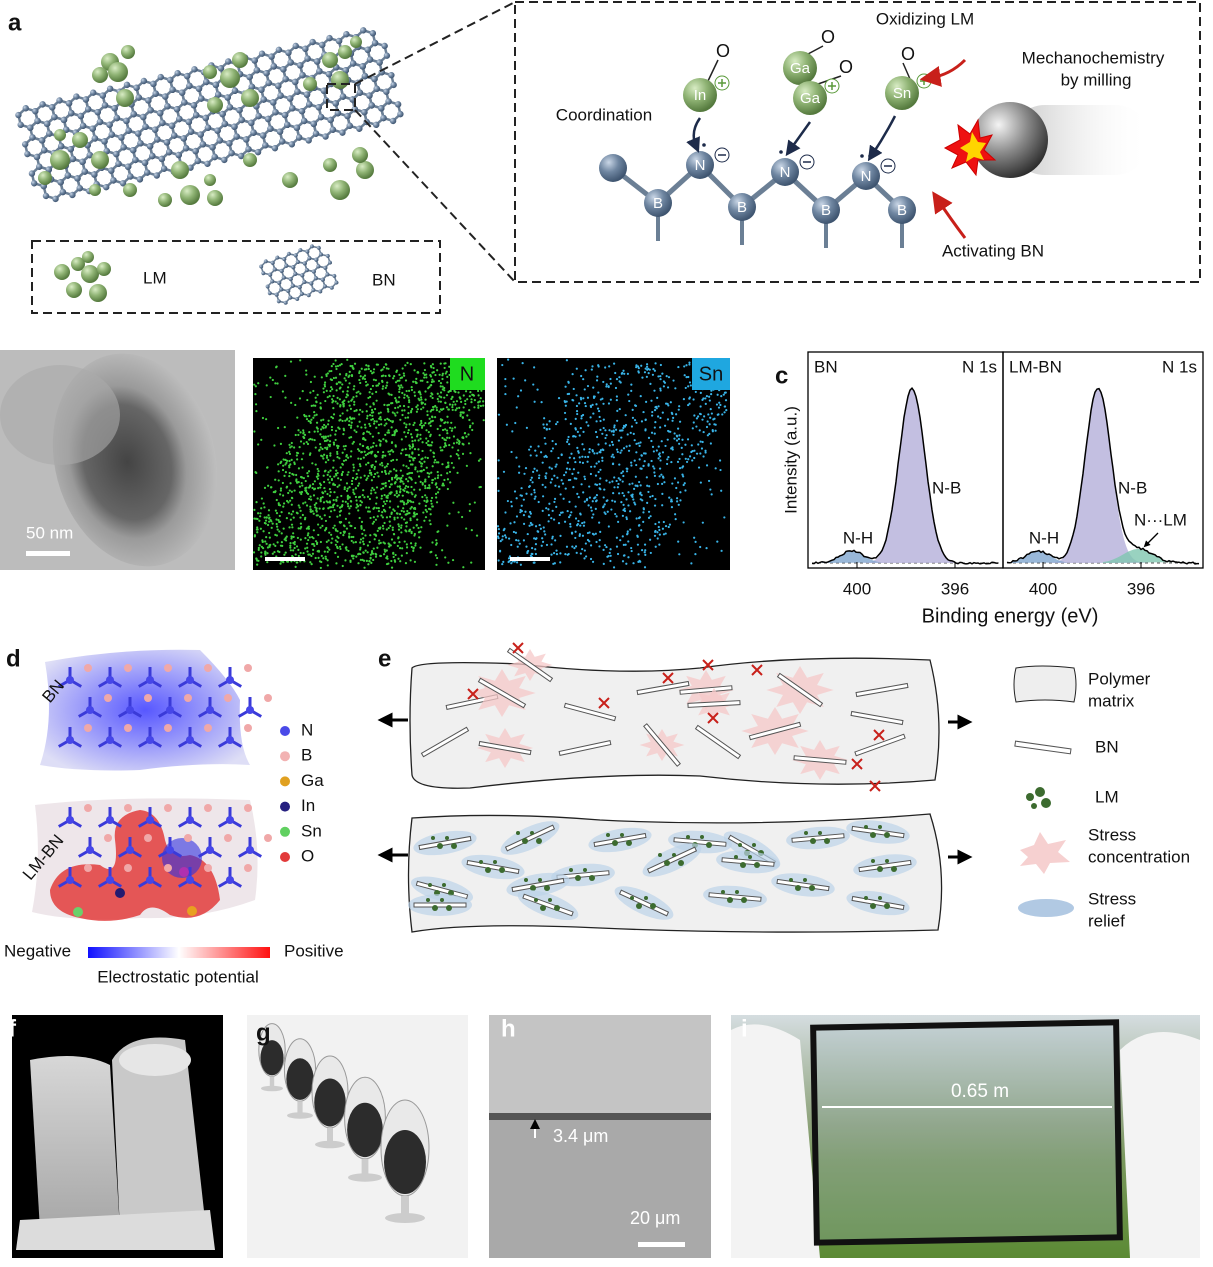  Describe the element at coordinates (178, 976) in the screenshot. I see `colorbar-title: Electrostatic potential` at that location.